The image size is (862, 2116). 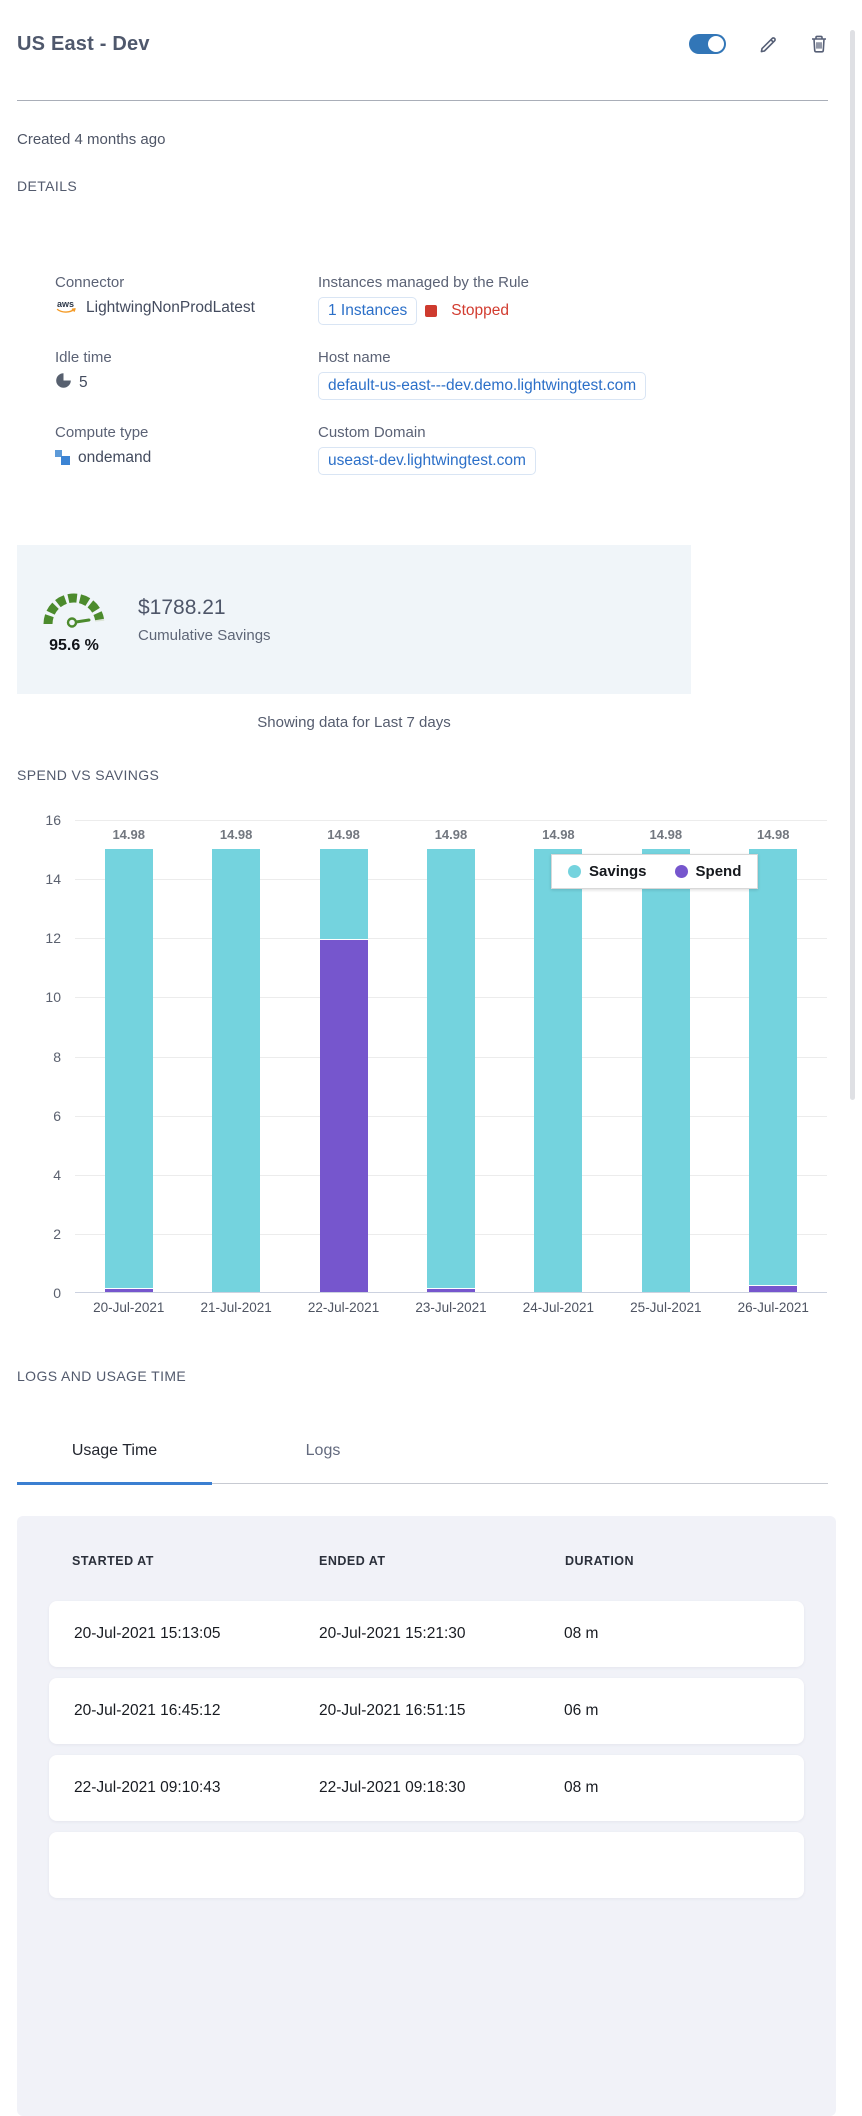 What do you see at coordinates (427, 461) in the screenshot?
I see `custom-domain-link: useast-dev.lightwingtest.com` at bounding box center [427, 461].